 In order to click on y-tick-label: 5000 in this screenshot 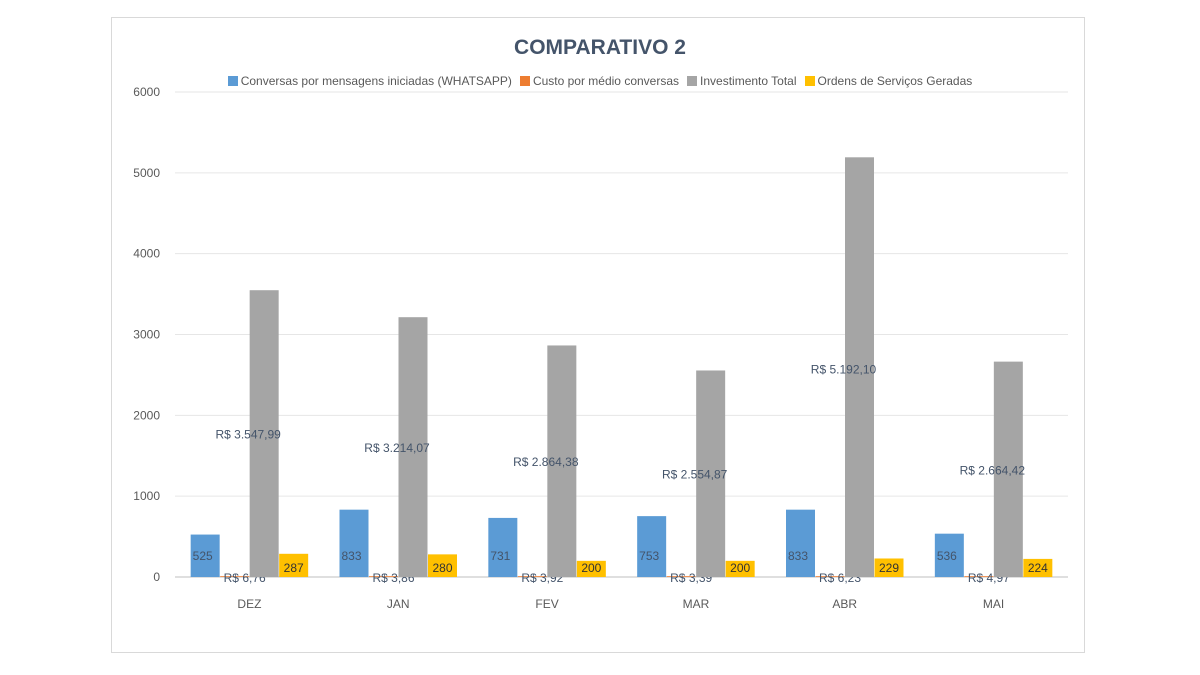, I will do `click(146, 173)`.